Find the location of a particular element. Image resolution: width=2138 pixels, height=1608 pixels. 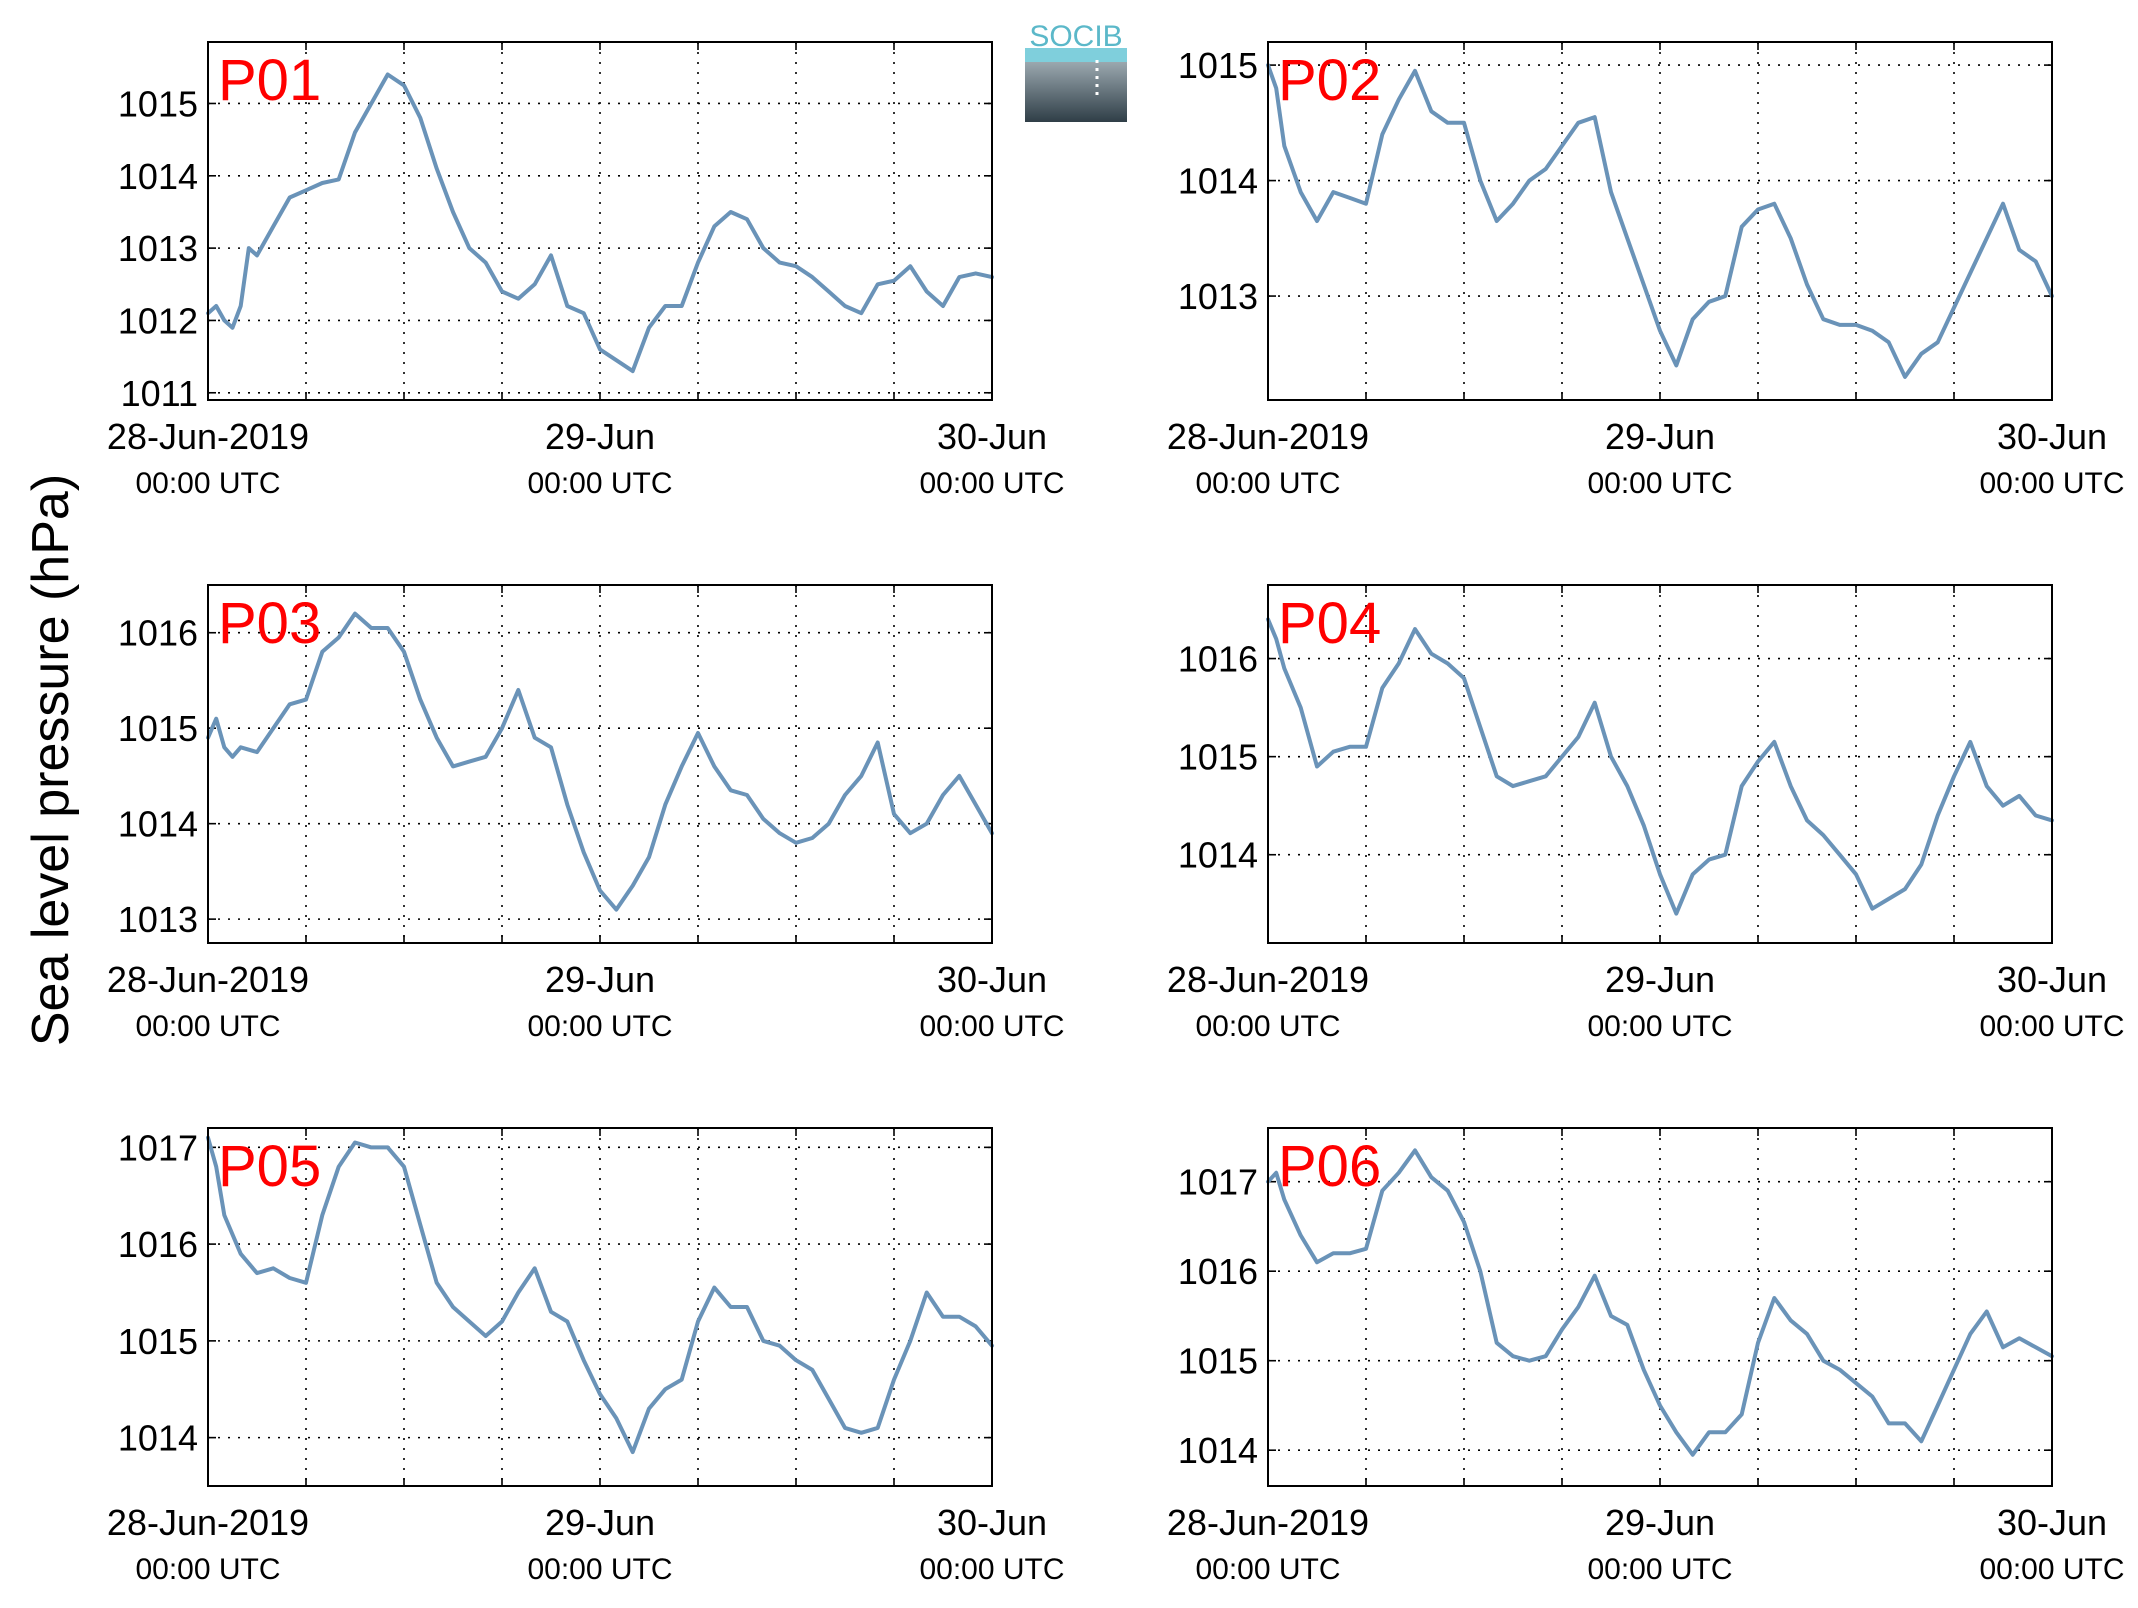

panel-label: P02 is located at coordinates (1329, 80).